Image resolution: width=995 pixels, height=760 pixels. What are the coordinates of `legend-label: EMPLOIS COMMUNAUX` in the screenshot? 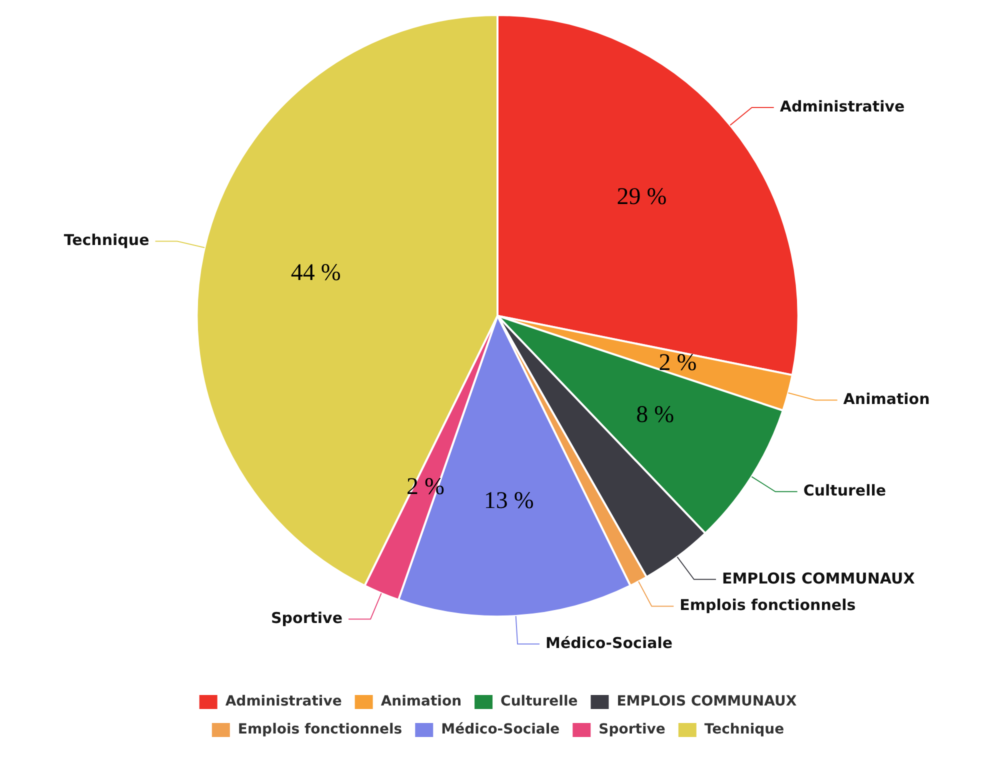 It's located at (706, 702).